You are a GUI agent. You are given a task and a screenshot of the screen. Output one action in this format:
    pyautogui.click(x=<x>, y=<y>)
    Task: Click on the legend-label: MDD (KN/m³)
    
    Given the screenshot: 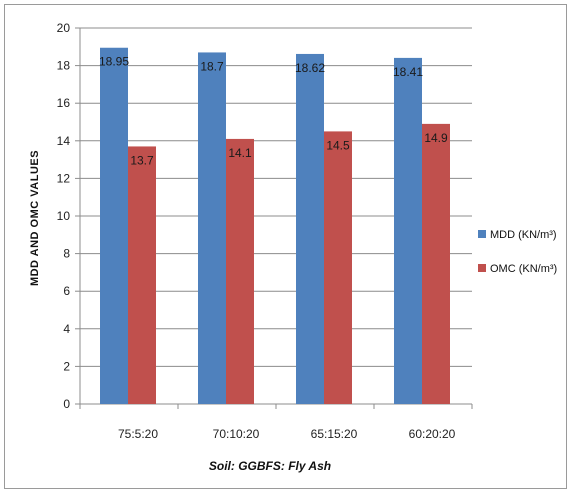 What is the action you would take?
    pyautogui.click(x=523, y=235)
    